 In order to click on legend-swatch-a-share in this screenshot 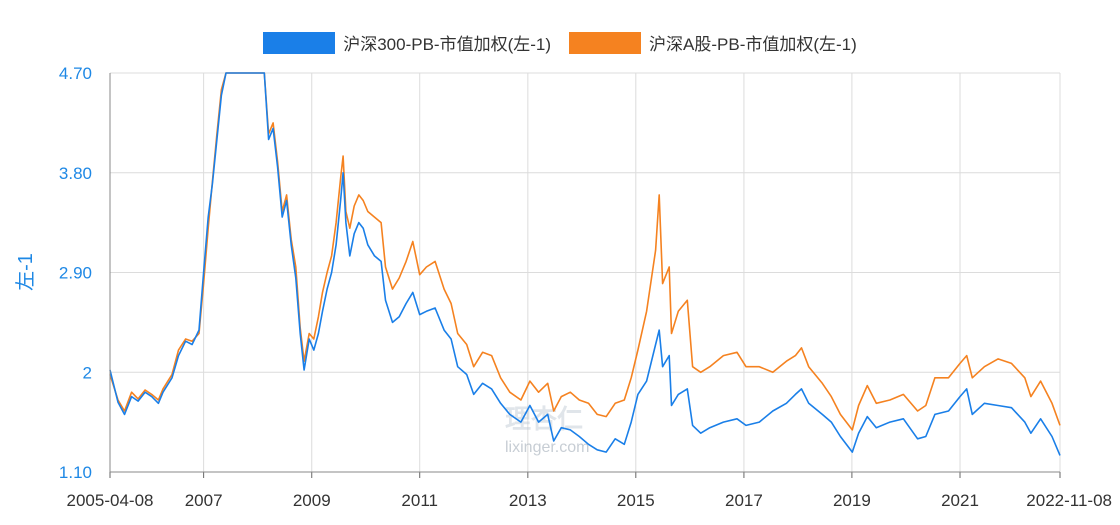, I will do `click(605, 42)`.